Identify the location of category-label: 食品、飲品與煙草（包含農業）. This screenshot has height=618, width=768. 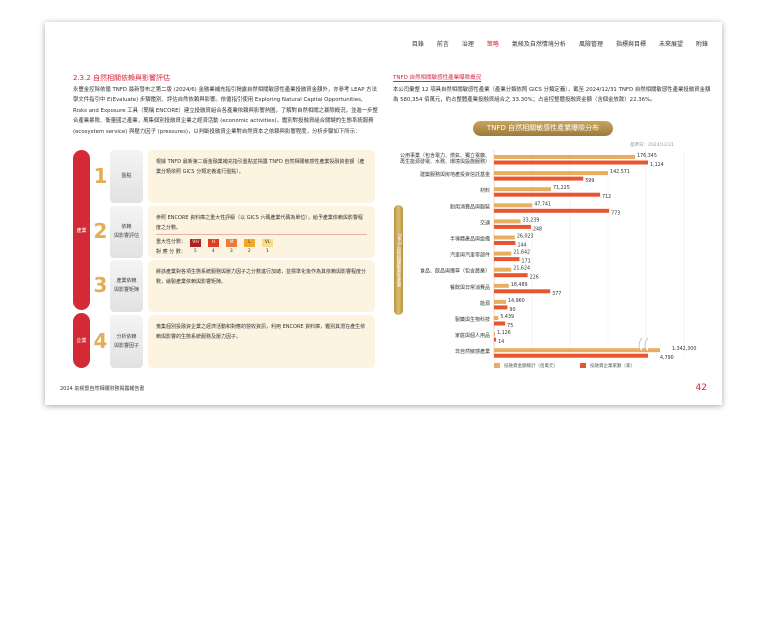
(455, 271).